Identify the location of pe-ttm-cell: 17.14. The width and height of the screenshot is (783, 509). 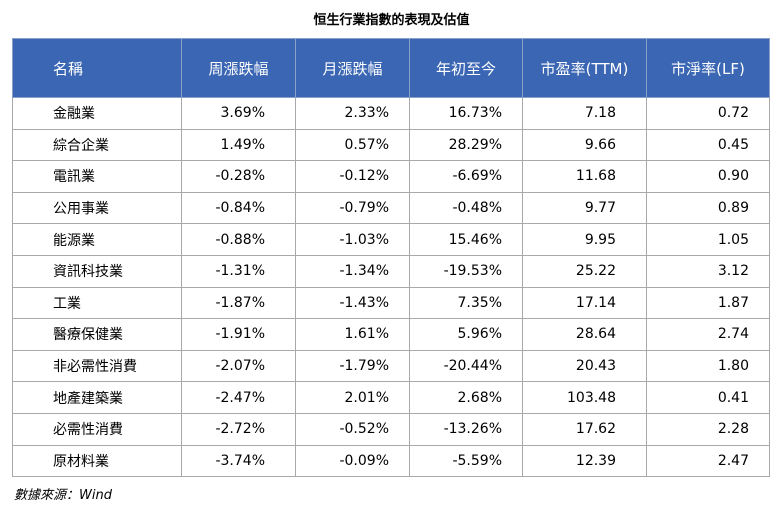
(584, 303).